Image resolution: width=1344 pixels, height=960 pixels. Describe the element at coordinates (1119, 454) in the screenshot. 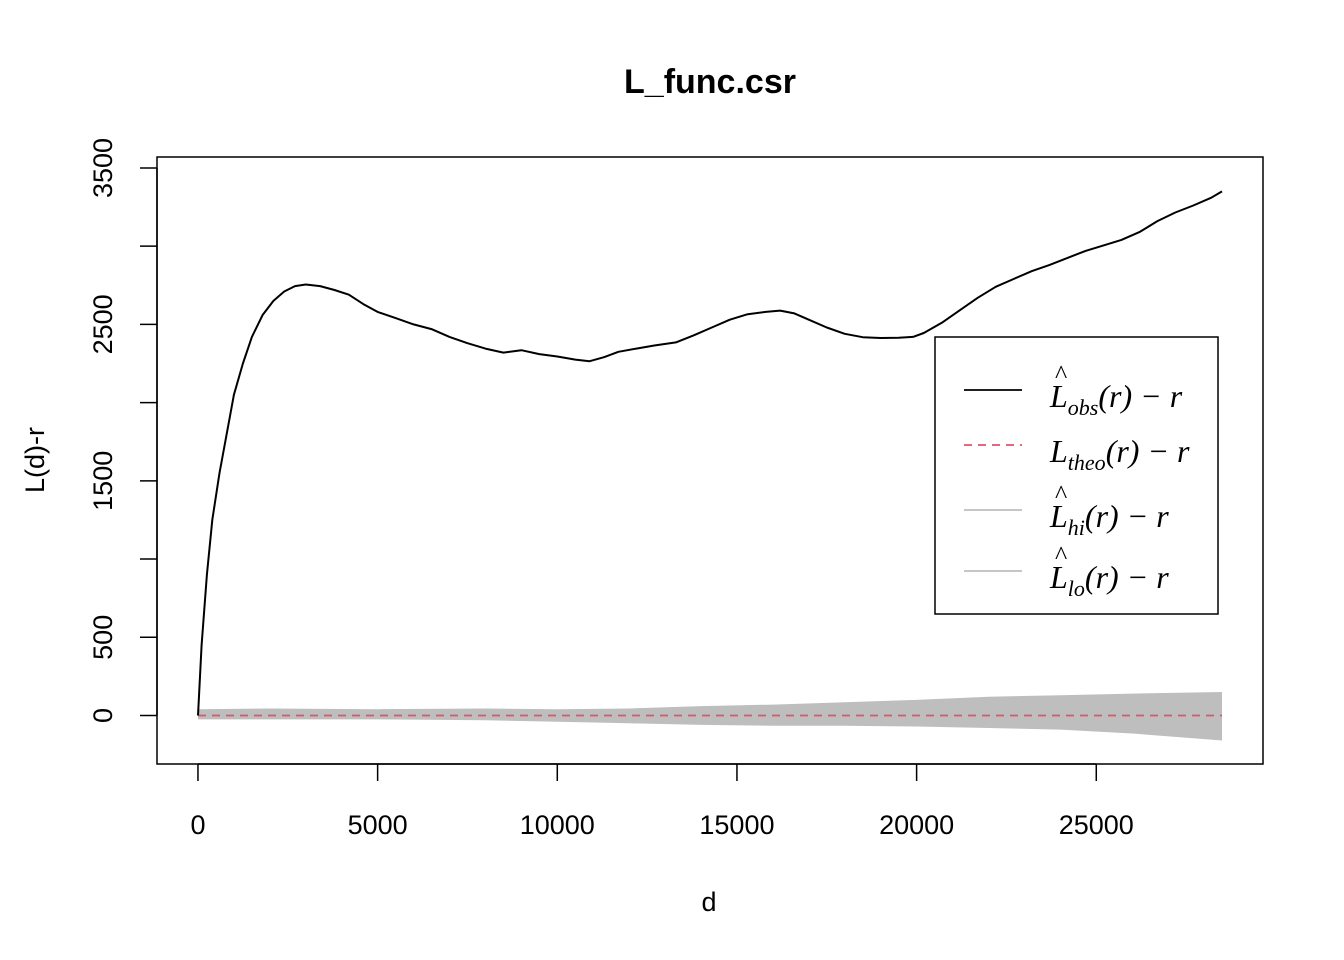

I see `legend-label-theo: Ltheo(r) − r` at that location.